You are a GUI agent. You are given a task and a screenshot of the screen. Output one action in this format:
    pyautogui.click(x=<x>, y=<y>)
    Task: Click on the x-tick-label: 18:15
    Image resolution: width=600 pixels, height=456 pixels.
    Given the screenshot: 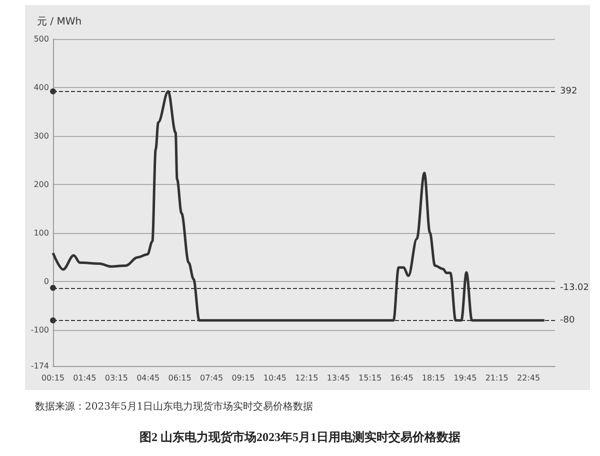 What is the action you would take?
    pyautogui.click(x=433, y=378)
    